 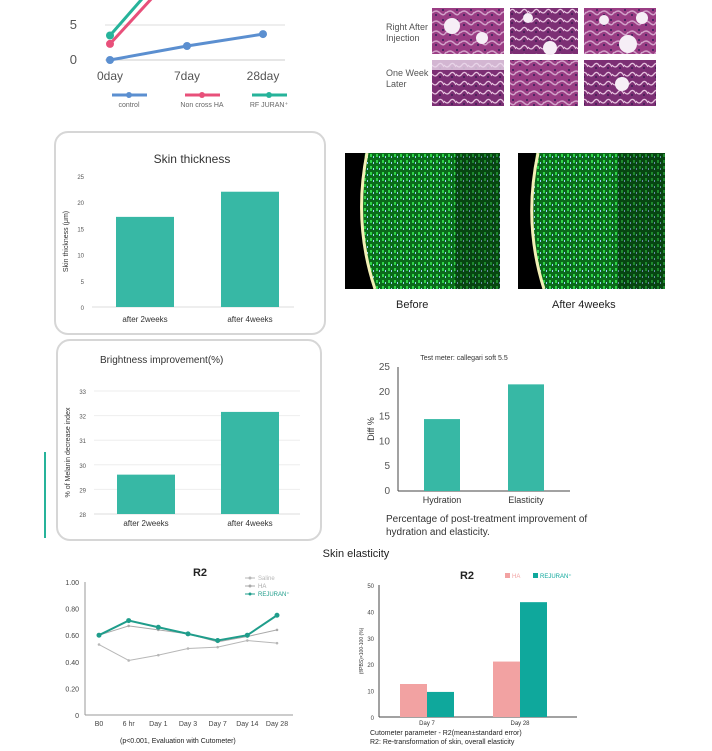 What do you see at coordinates (126, 18) in the screenshot?
I see `series-line-rejuran` at bounding box center [126, 18].